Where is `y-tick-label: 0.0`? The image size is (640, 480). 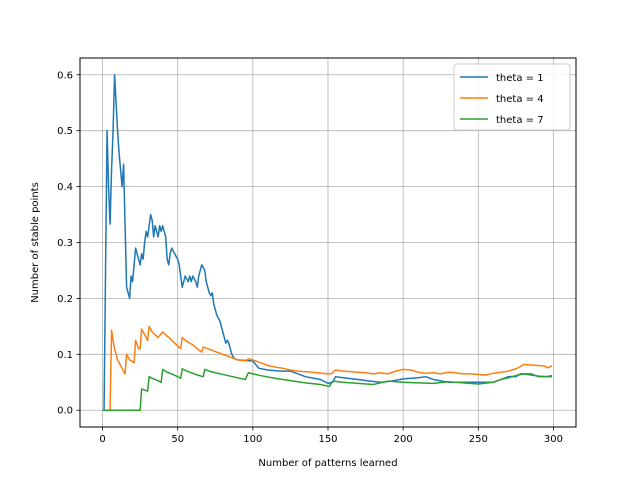
y-tick-label: 0.0 is located at coordinates (65, 411).